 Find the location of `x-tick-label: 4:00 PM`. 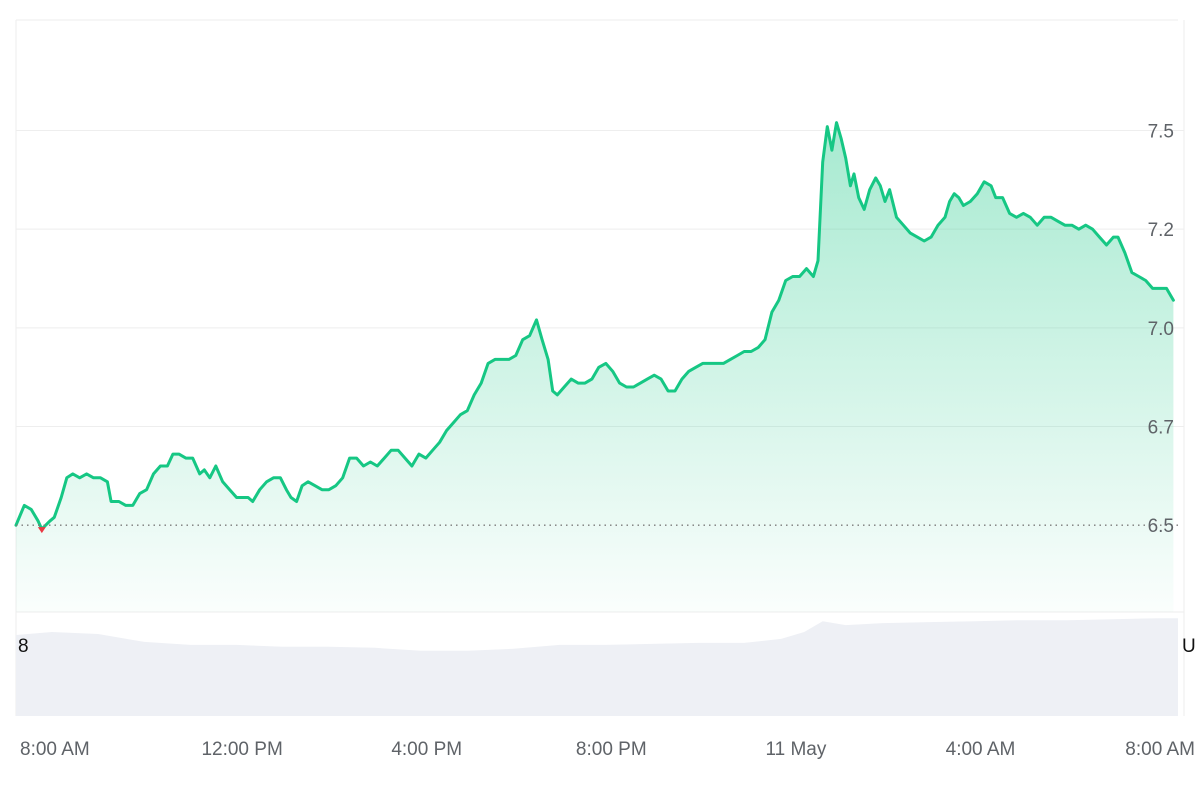

x-tick-label: 4:00 PM is located at coordinates (426, 749).